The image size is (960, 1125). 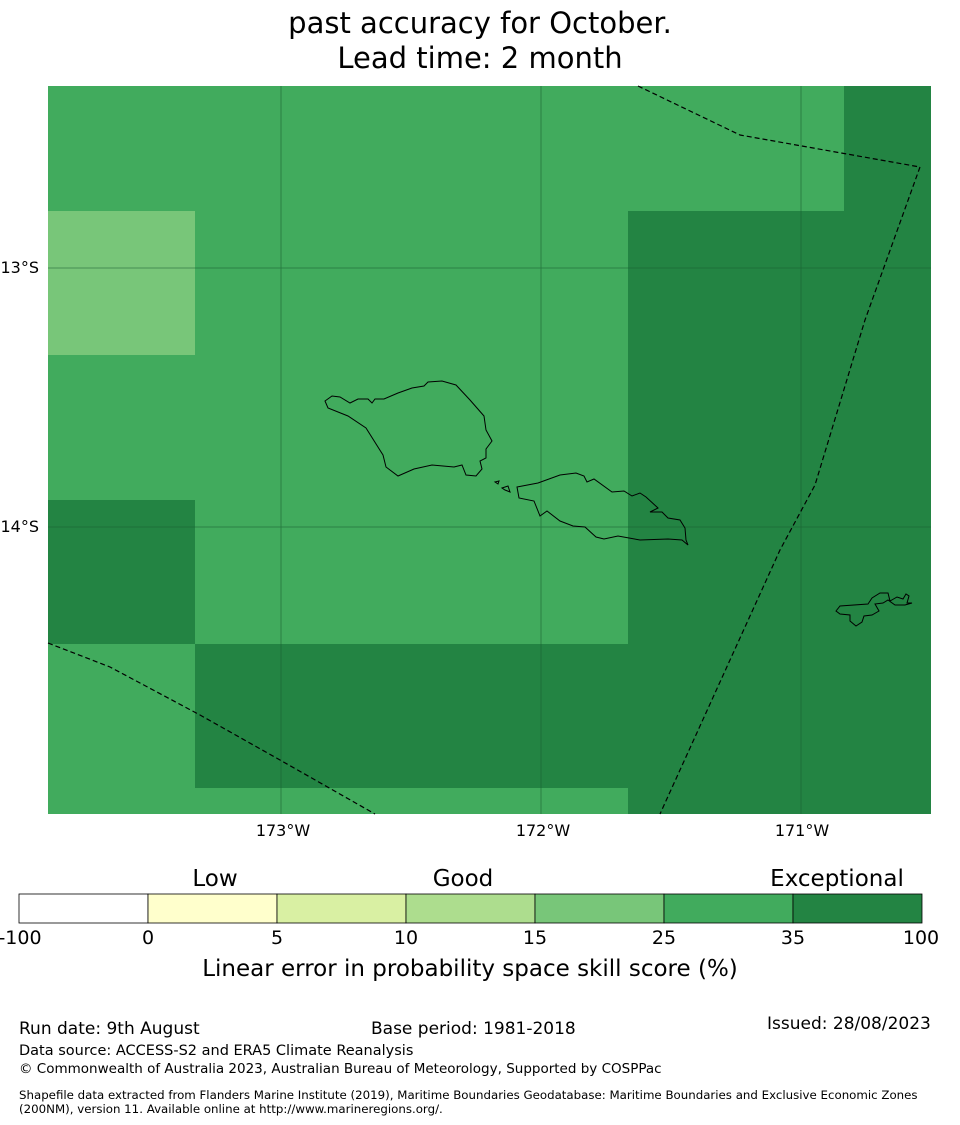 What do you see at coordinates (921, 938) in the screenshot?
I see `colorbar-tick: 100` at bounding box center [921, 938].